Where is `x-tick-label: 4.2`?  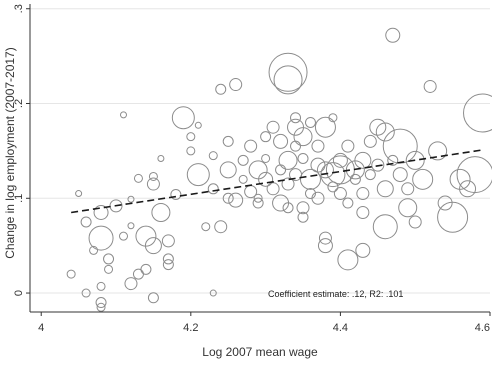
x-tick-label: 4.2 is located at coordinates (190, 328).